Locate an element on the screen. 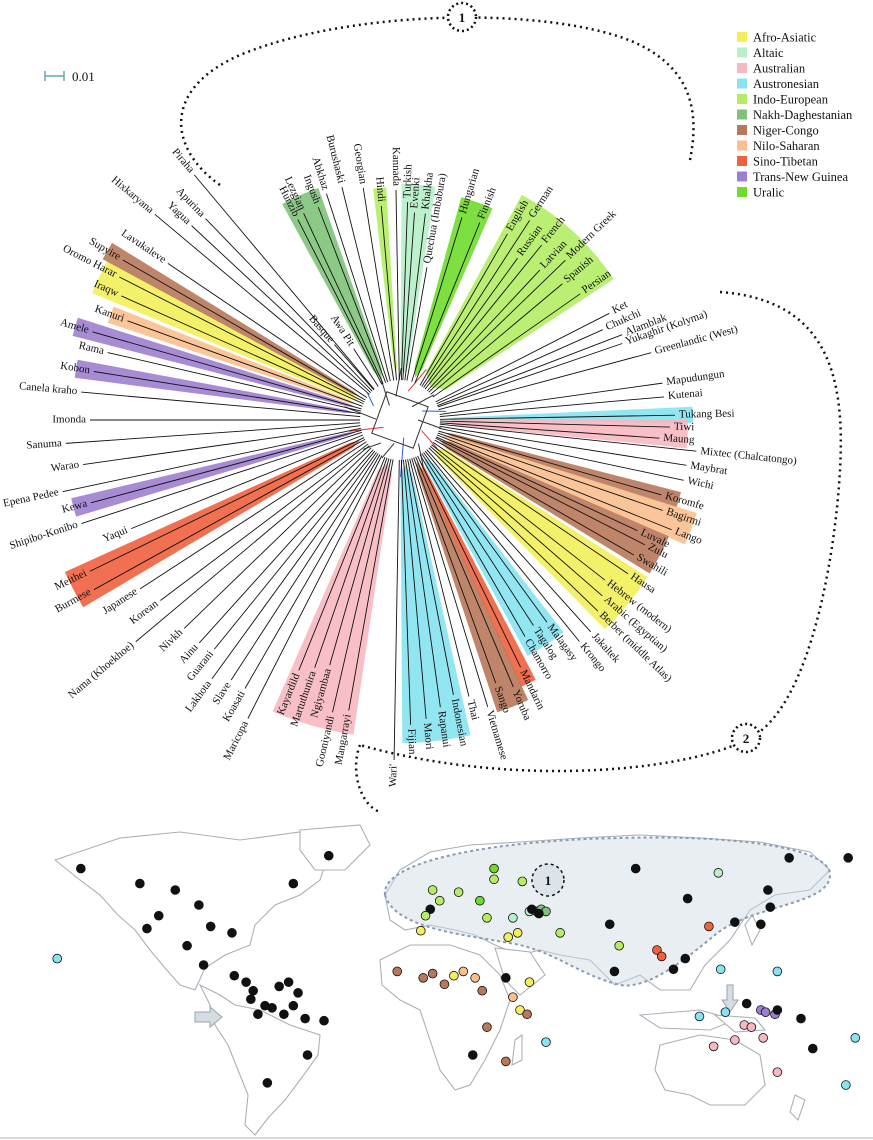 Image resolution: width=873 pixels, height=1140 pixels. branch-kobon is located at coordinates (227, 393).